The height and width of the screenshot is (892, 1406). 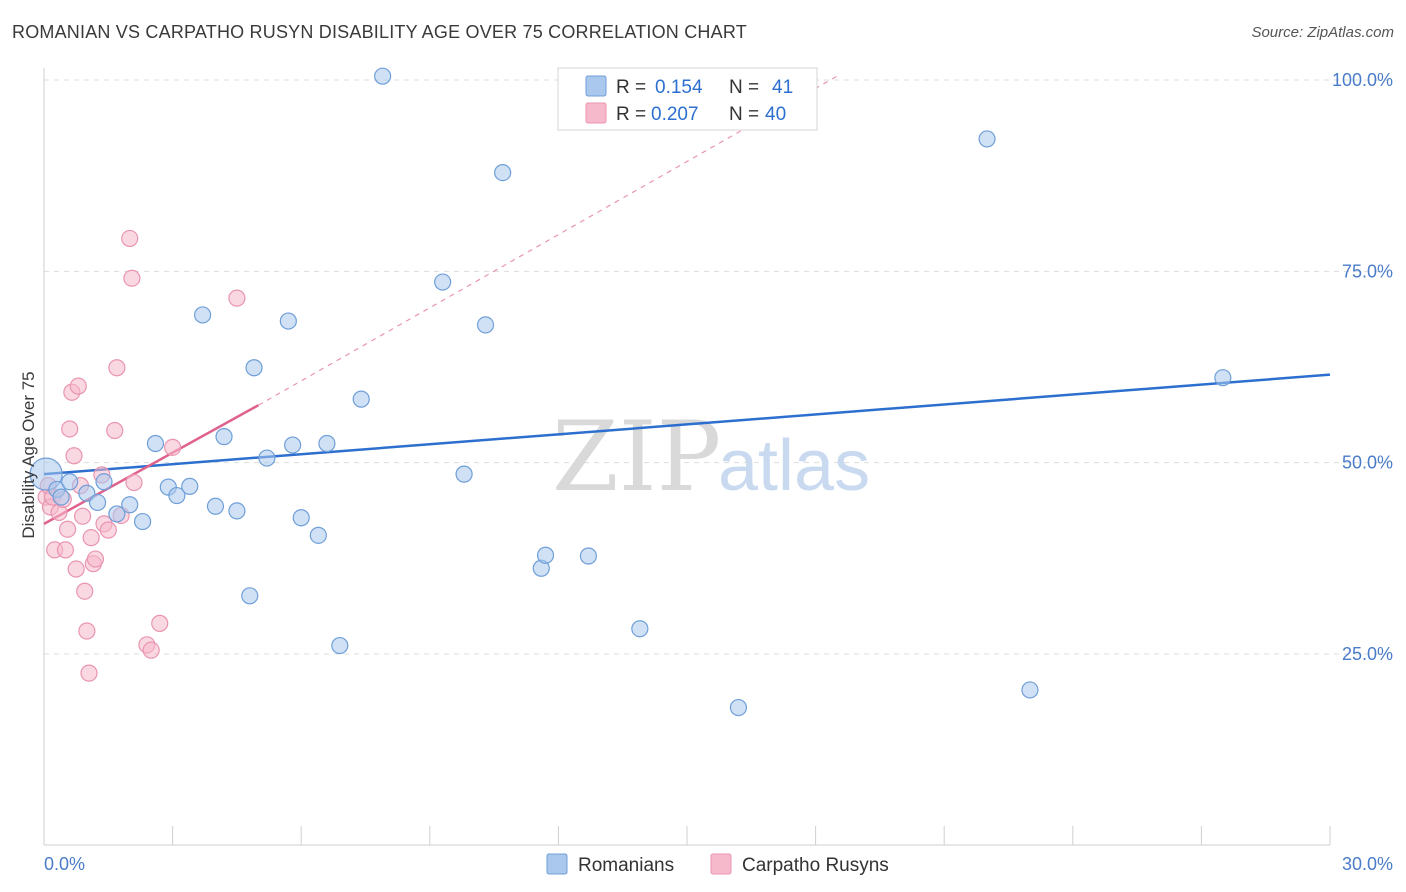 What do you see at coordinates (744, 87) in the screenshot?
I see `romanians-n-label: N =` at bounding box center [744, 87].